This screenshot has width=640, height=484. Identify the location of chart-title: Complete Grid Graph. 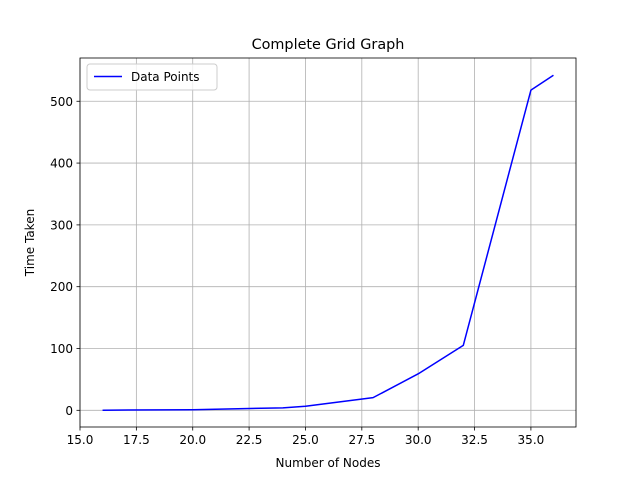
(328, 45).